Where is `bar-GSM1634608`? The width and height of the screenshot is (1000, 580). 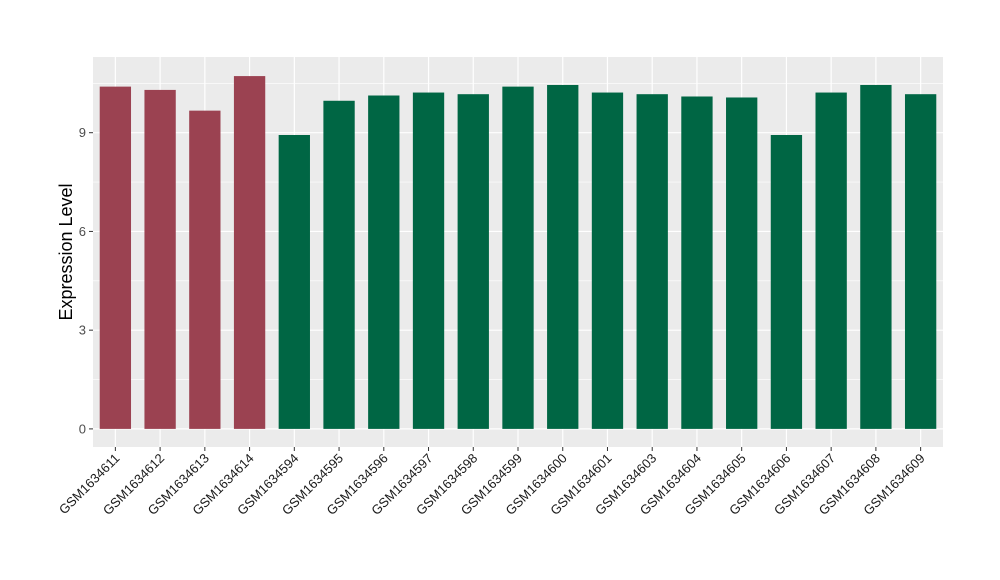
bar-GSM1634608 is located at coordinates (876, 256).